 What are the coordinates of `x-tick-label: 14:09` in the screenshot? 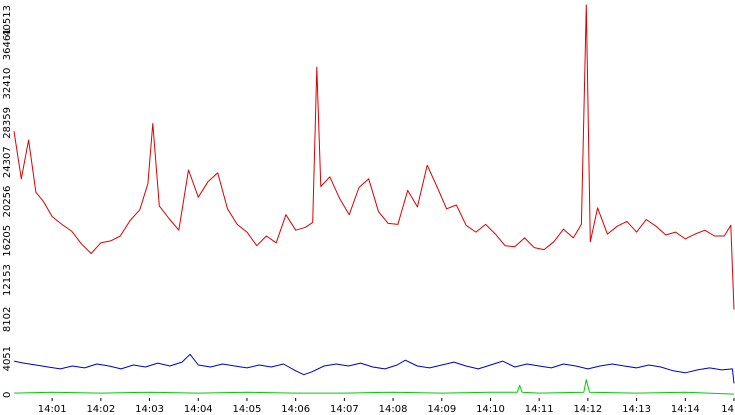 It's located at (441, 409).